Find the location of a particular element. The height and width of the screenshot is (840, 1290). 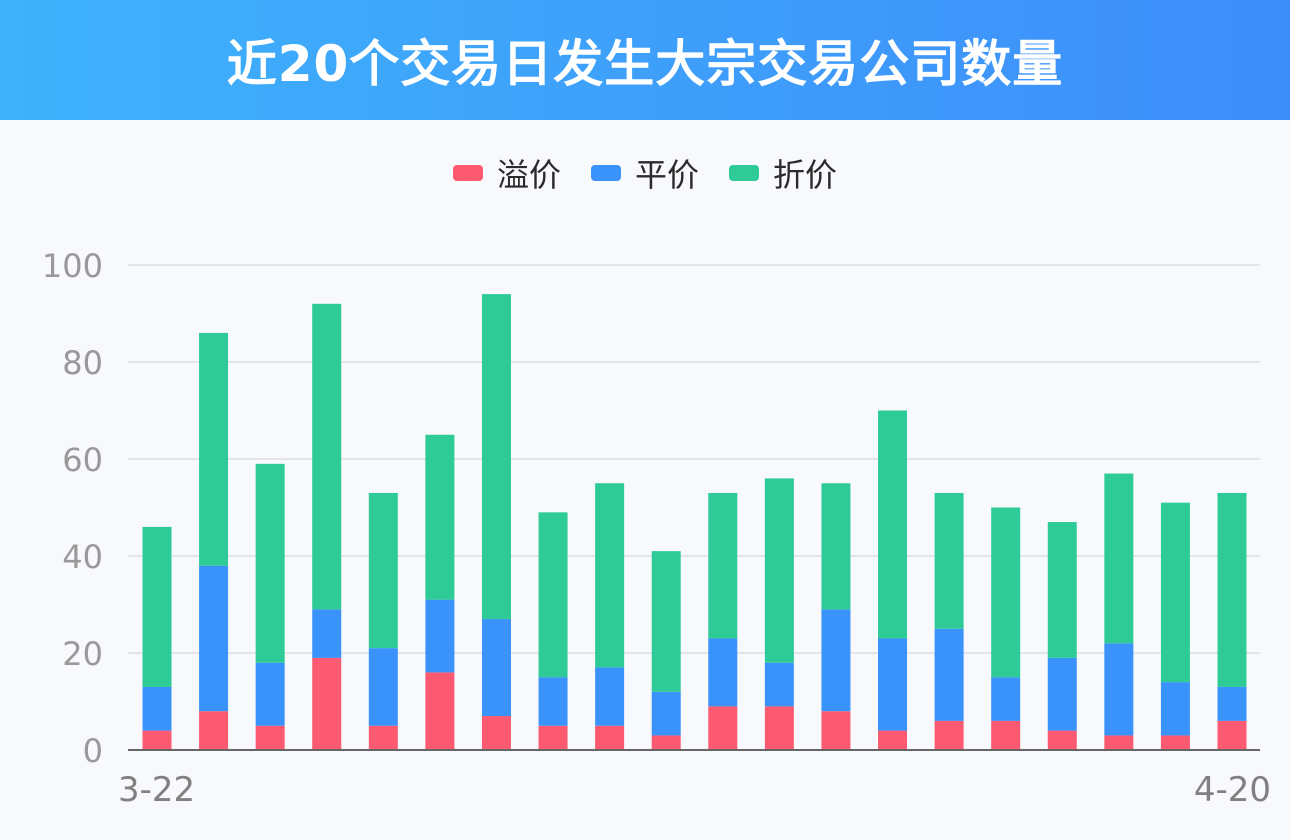

legend-item-premium: 溢价 is located at coordinates (506, 173).